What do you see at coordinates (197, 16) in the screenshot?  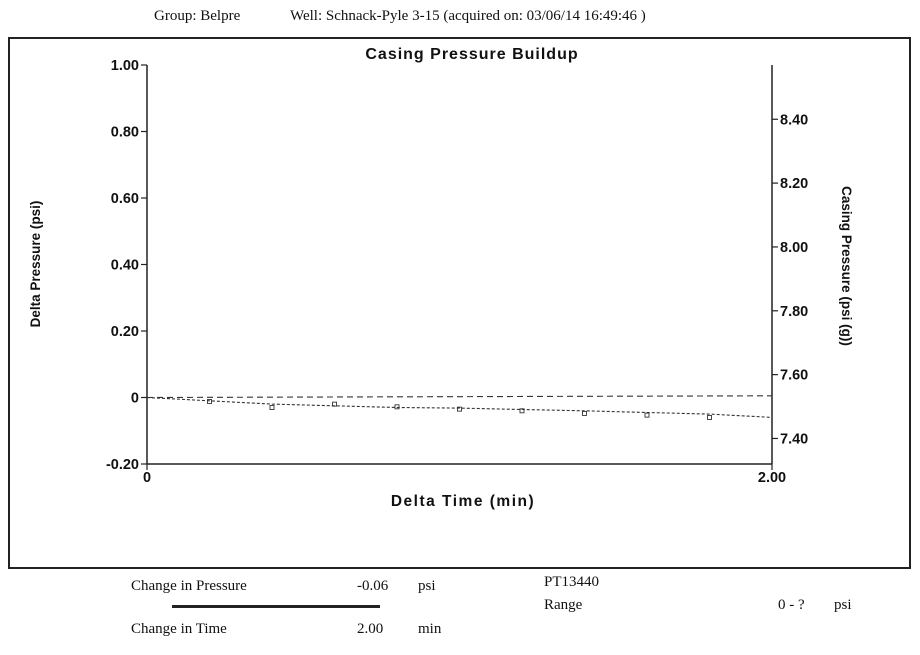 I see `group-label: Group: Belpre` at bounding box center [197, 16].